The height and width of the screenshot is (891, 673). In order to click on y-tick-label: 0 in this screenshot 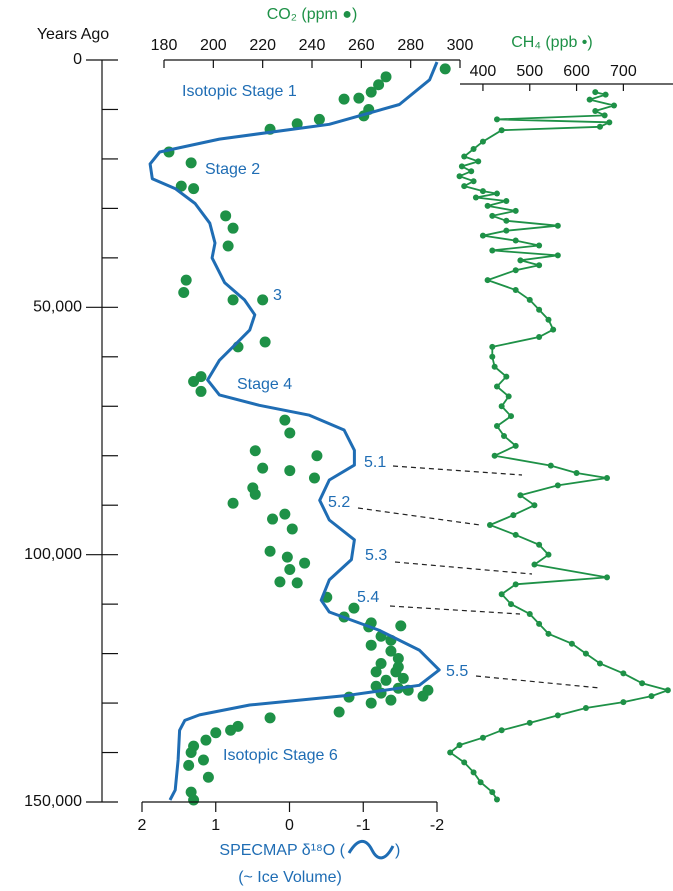, I will do `click(77, 59)`.